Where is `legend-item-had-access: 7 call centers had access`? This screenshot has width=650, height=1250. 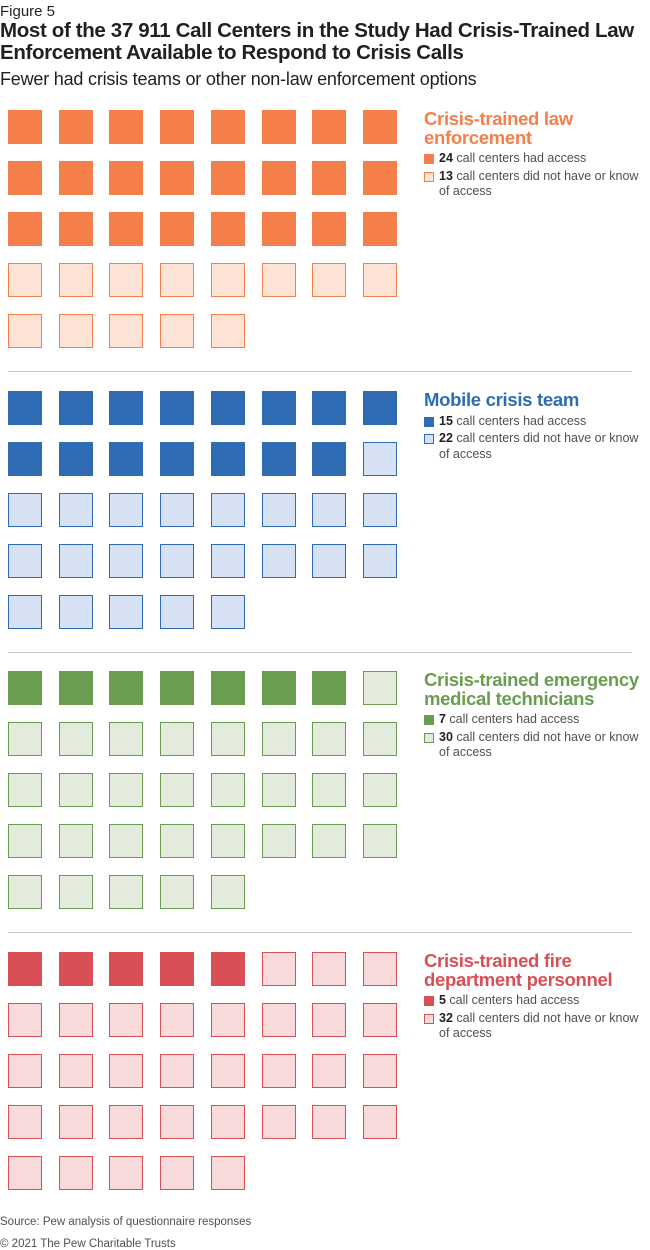 legend-item-had-access: 7 call centers had access is located at coordinates (537, 720).